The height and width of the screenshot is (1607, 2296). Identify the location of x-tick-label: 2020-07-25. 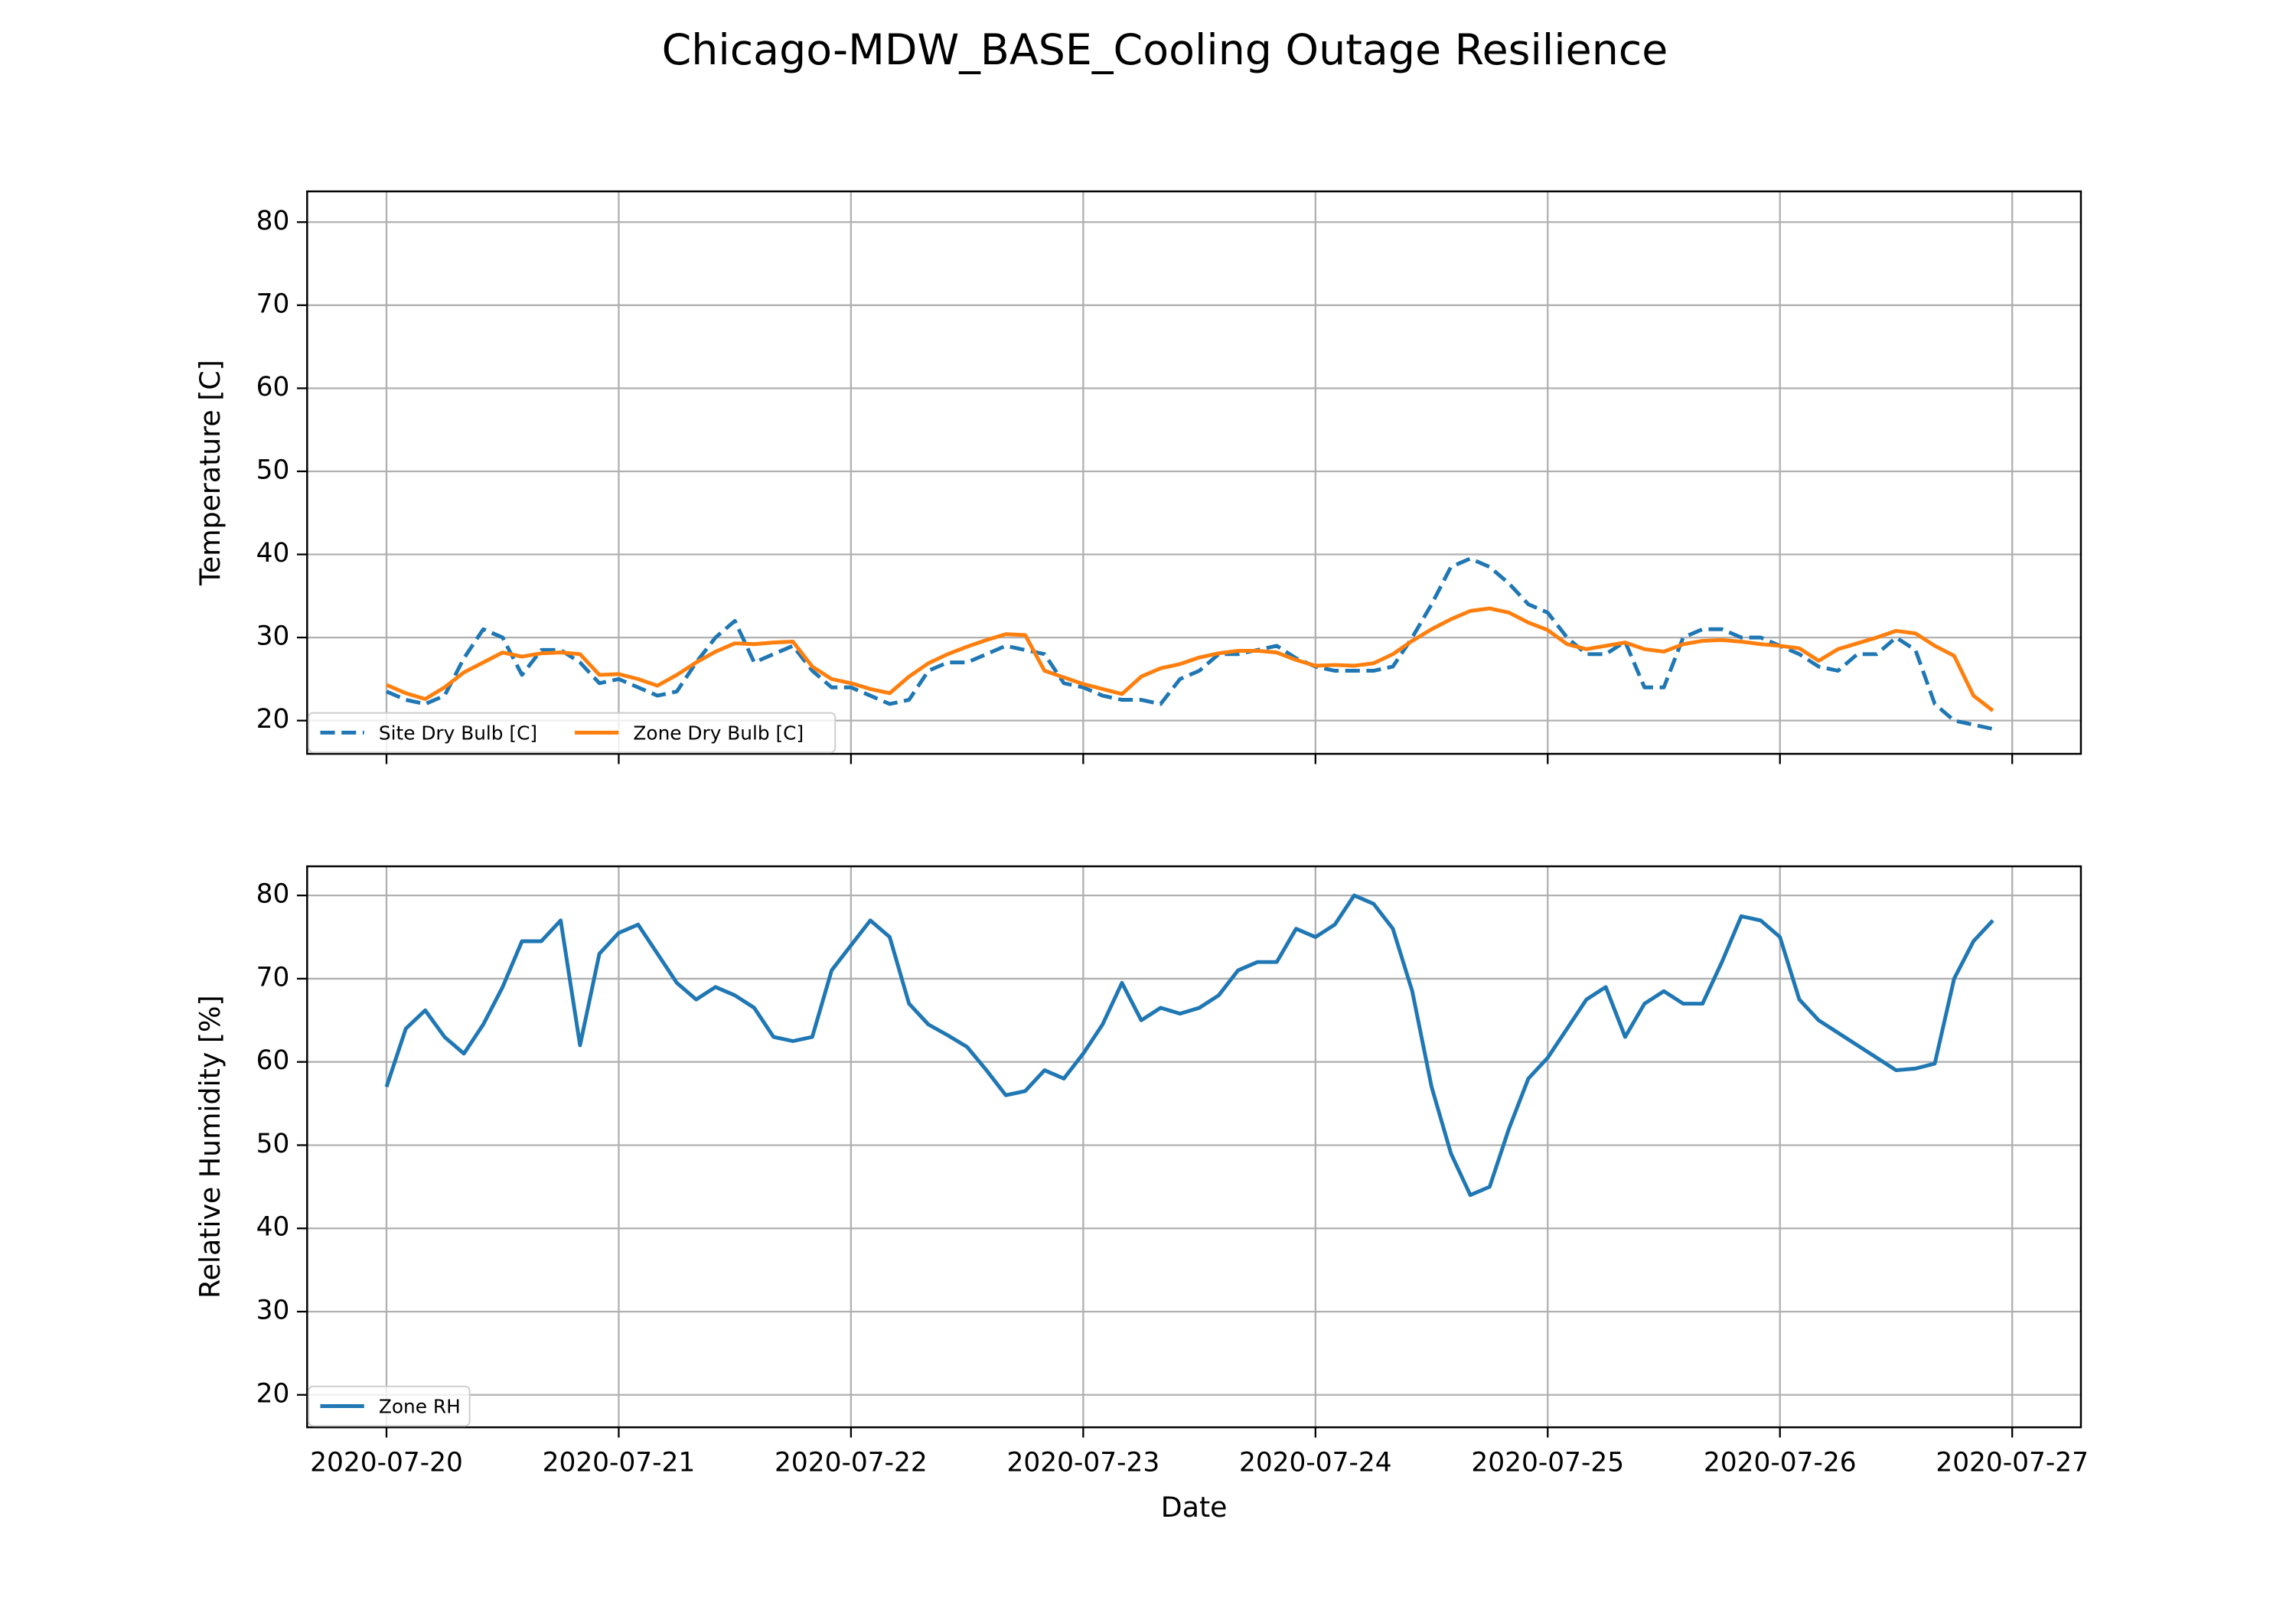
(1547, 1462).